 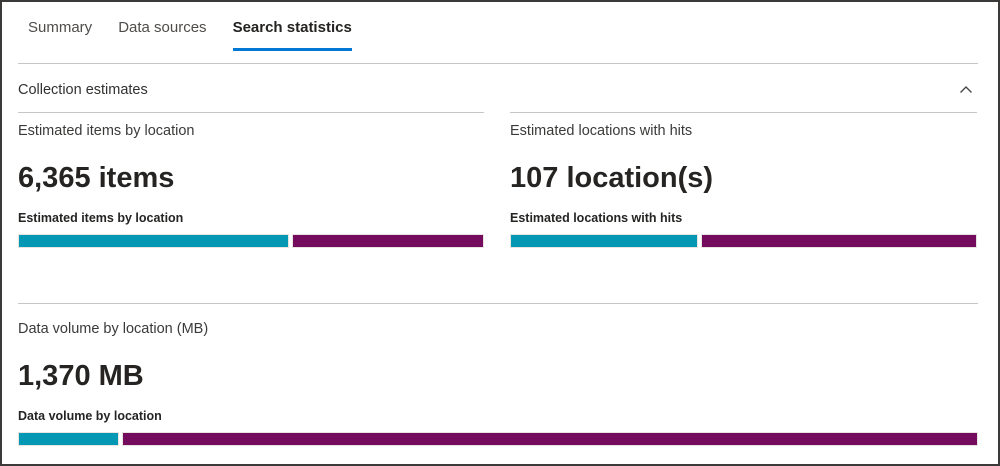 What do you see at coordinates (498, 90) in the screenshot?
I see `section-header: Collection estimates` at bounding box center [498, 90].